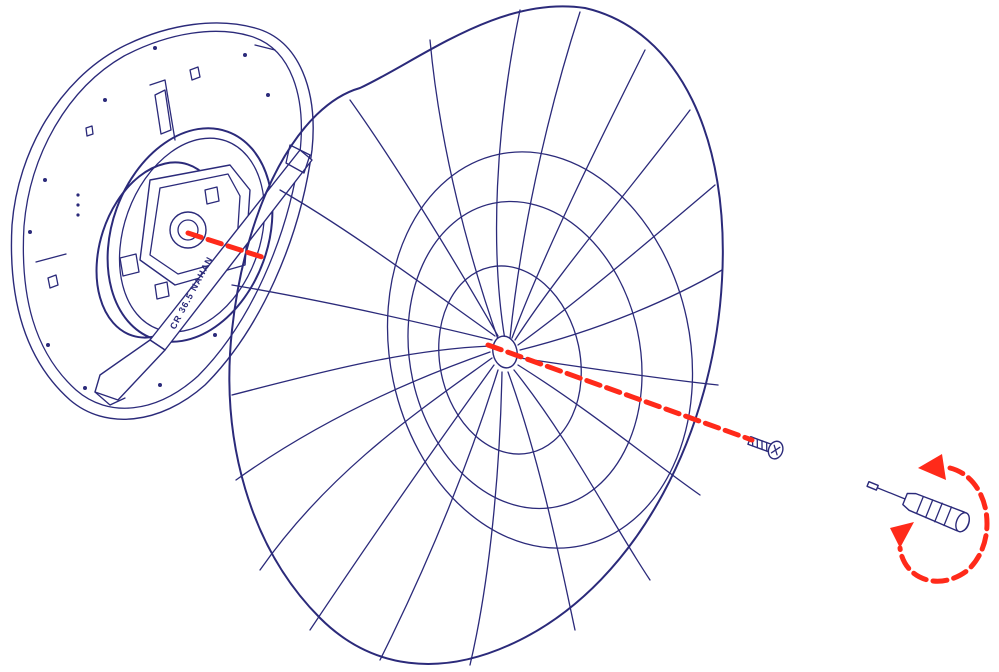 This screenshot has height=672, width=999. What do you see at coordinates (226, 245) in the screenshot?
I see `alignment-line-bracket` at bounding box center [226, 245].